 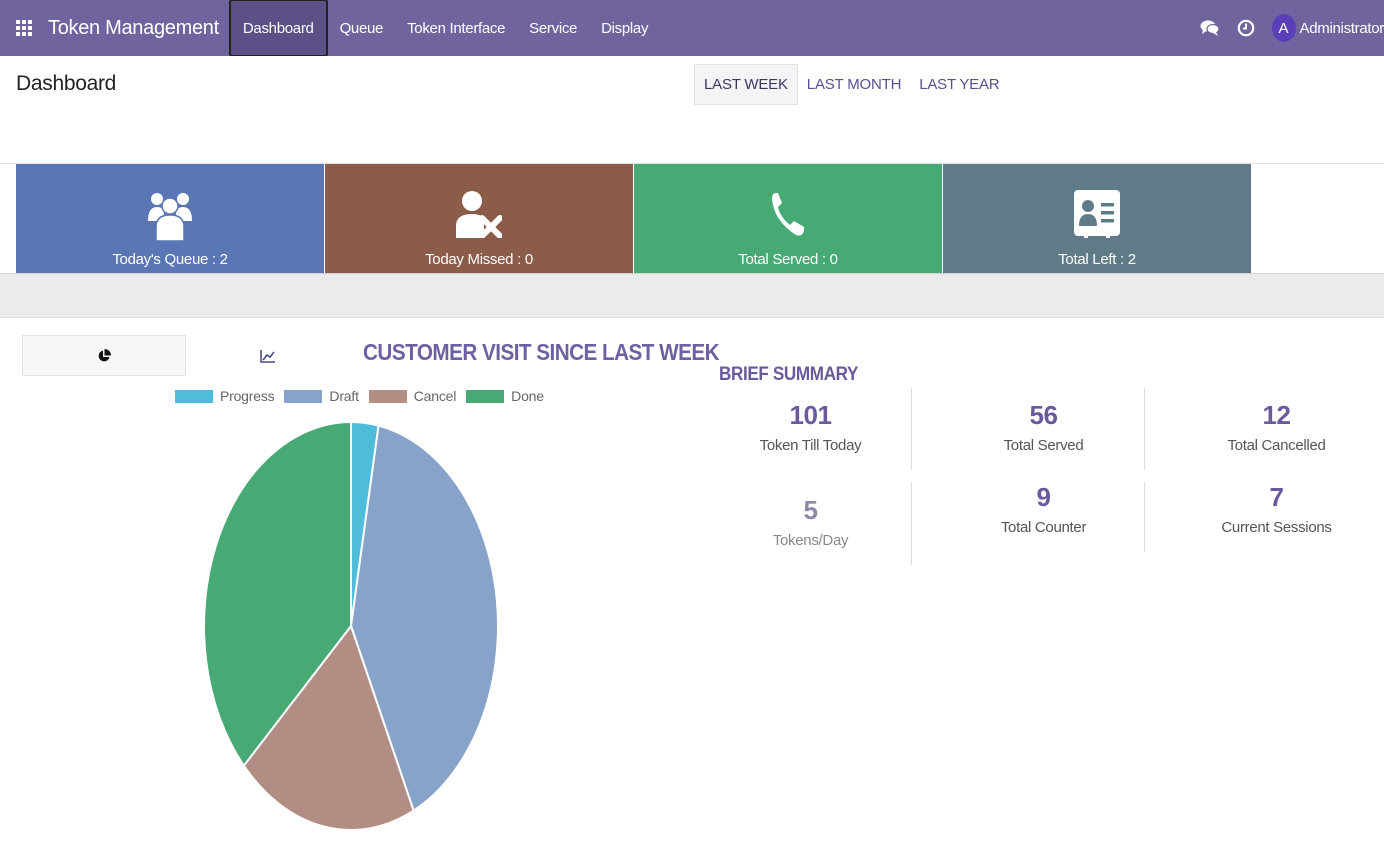 What do you see at coordinates (810, 445) in the screenshot?
I see `stat-label: Token Till Today` at bounding box center [810, 445].